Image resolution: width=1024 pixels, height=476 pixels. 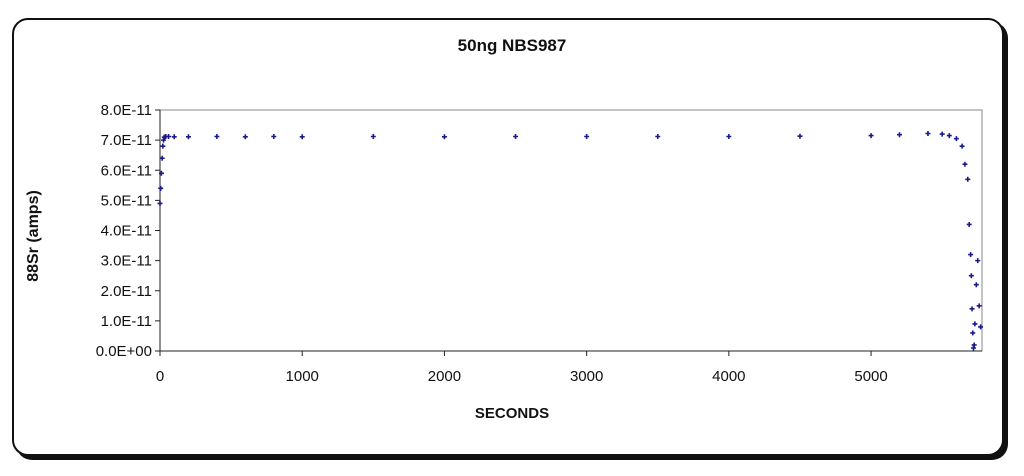 I want to click on y-tick-label: 1.0E-11, so click(x=126, y=321).